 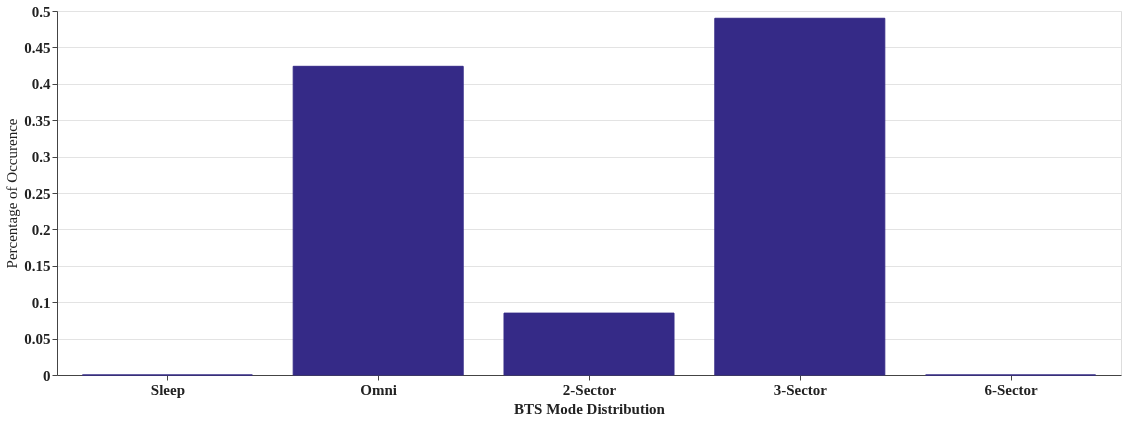 I want to click on y-tick-label: 0.35, so click(x=37, y=120).